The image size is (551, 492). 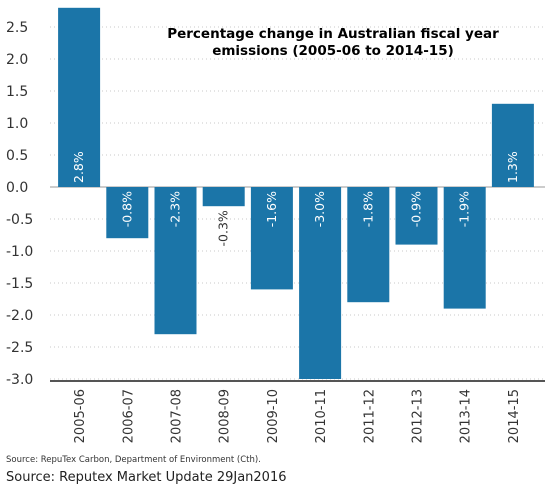 What do you see at coordinates (514, 416) in the screenshot?
I see `x-tick-label: 2014-15` at bounding box center [514, 416].